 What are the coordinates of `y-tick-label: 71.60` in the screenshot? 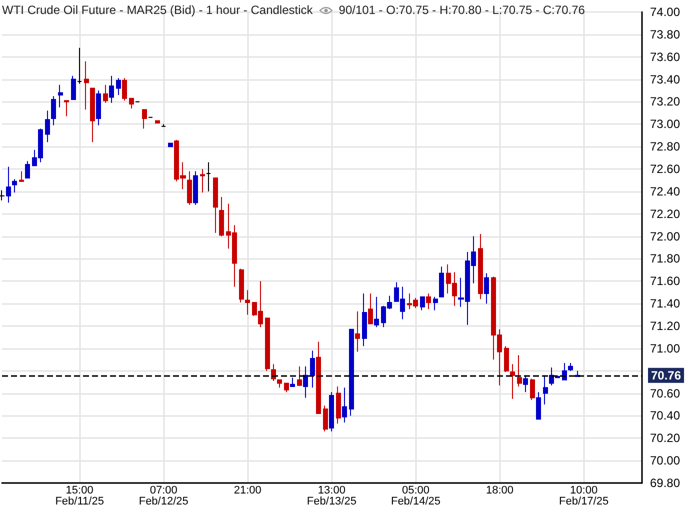 It's located at (665, 281).